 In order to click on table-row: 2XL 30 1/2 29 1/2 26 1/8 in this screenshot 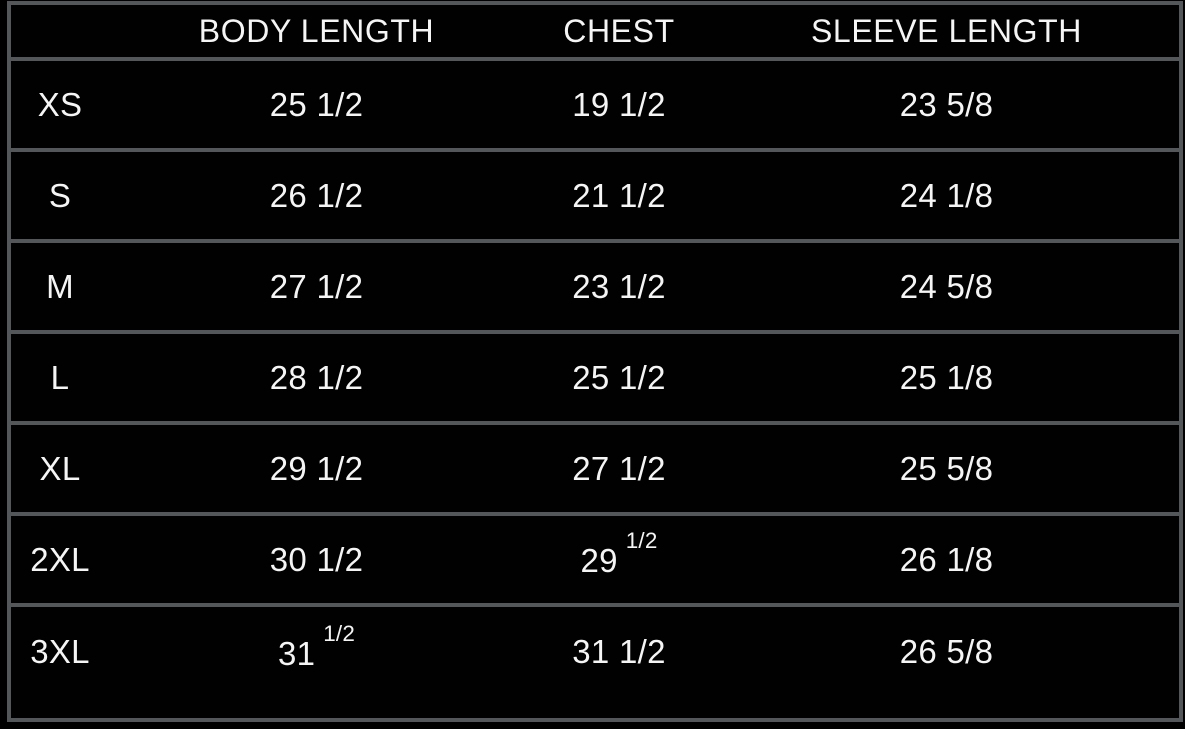, I will do `click(595, 559)`.